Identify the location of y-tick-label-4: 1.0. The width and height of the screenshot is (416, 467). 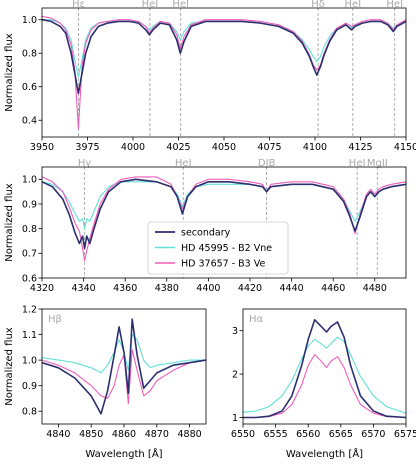
(29, 180).